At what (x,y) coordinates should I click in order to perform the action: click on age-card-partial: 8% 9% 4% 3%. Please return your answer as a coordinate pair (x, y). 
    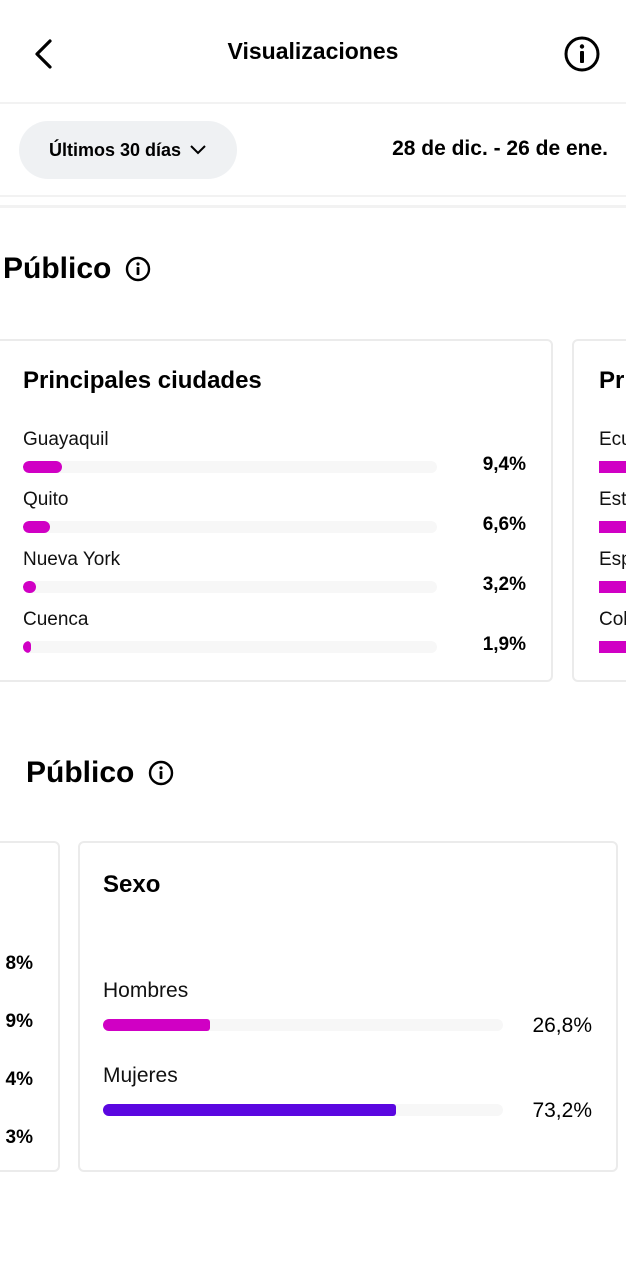
    Looking at the image, I should click on (30, 1006).